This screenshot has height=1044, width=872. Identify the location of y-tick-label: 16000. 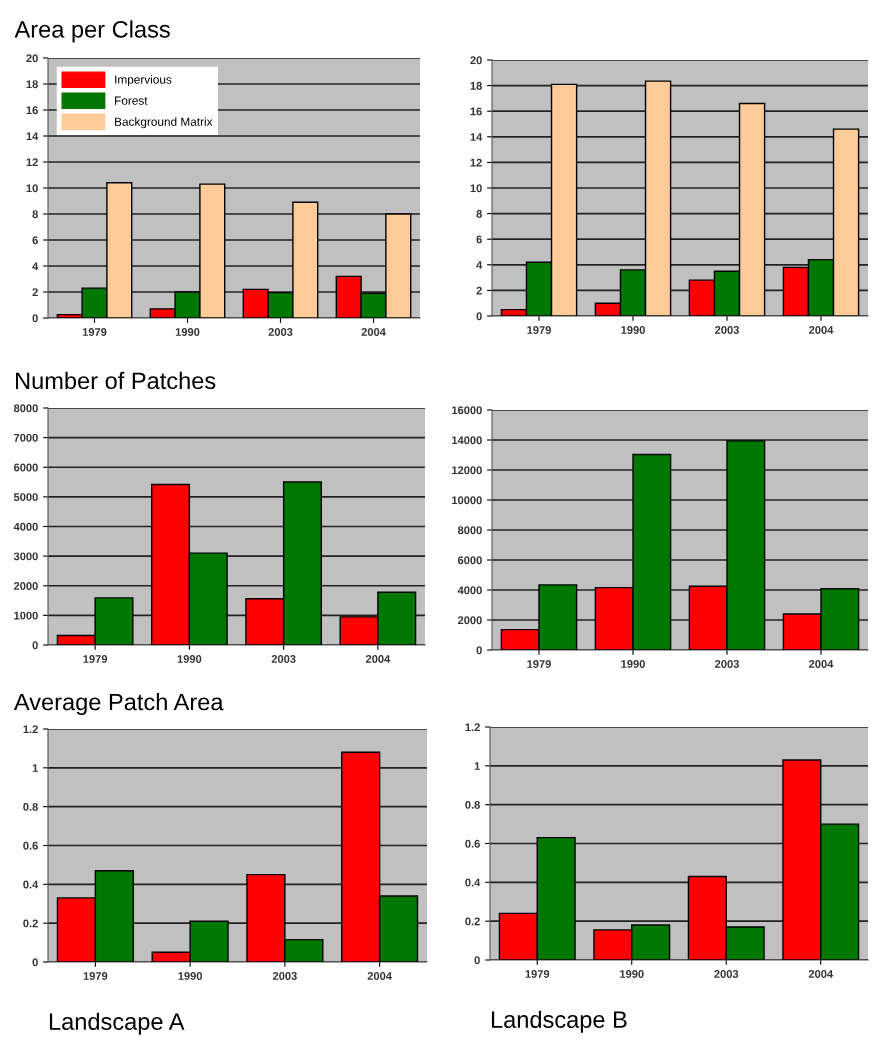
(467, 410).